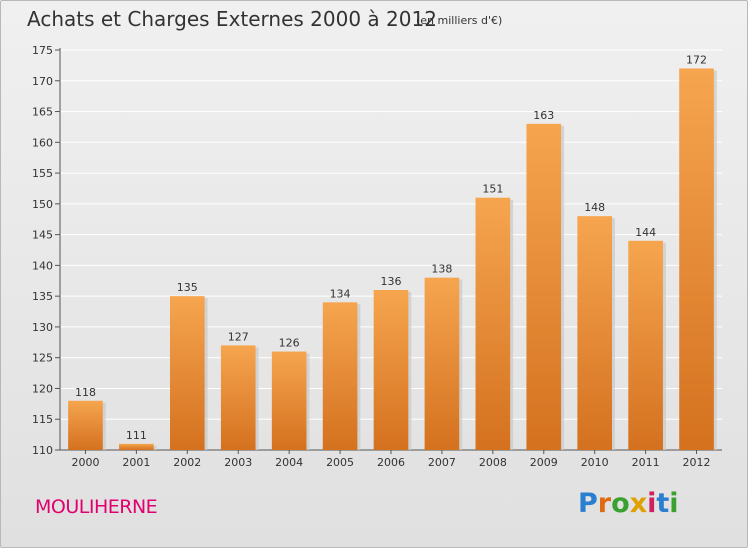 The height and width of the screenshot is (550, 750). I want to click on y-tick-label: 165, so click(42, 112).